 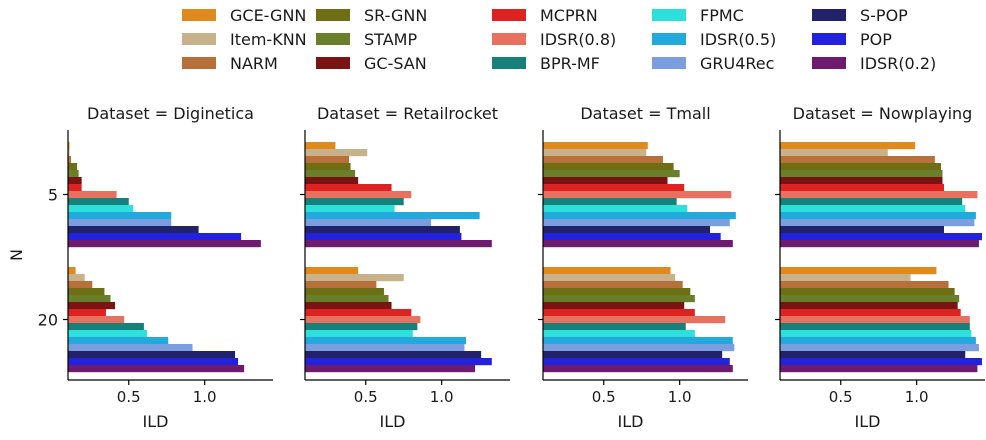 What do you see at coordinates (53, 195) in the screenshot?
I see `y-tick-label: 5` at bounding box center [53, 195].